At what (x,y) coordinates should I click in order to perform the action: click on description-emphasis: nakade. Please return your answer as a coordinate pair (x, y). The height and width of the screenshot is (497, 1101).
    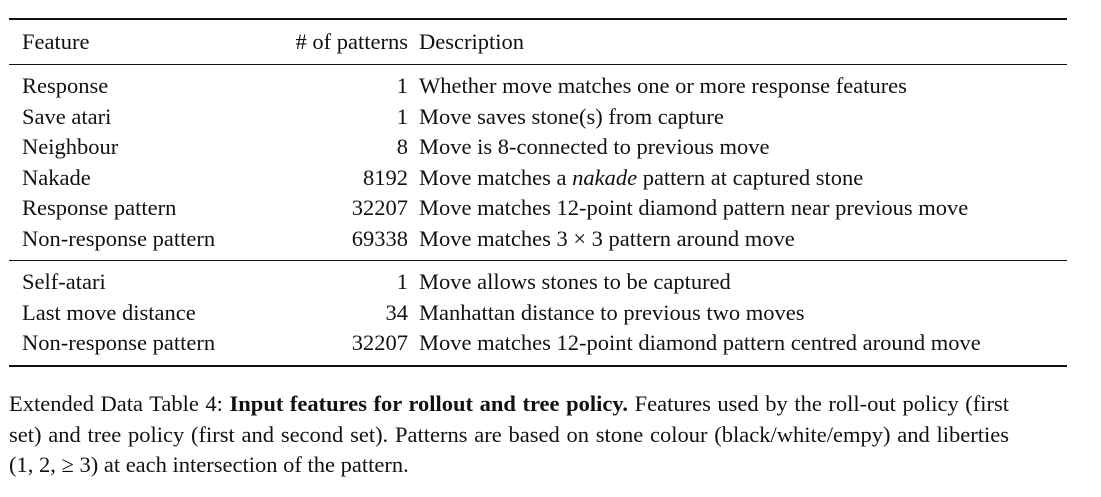
    Looking at the image, I should click on (605, 177).